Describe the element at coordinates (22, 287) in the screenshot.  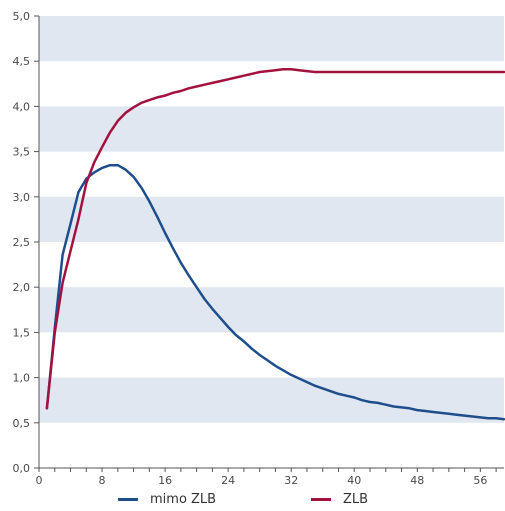
I see `y-tick-label: 2,0` at that location.